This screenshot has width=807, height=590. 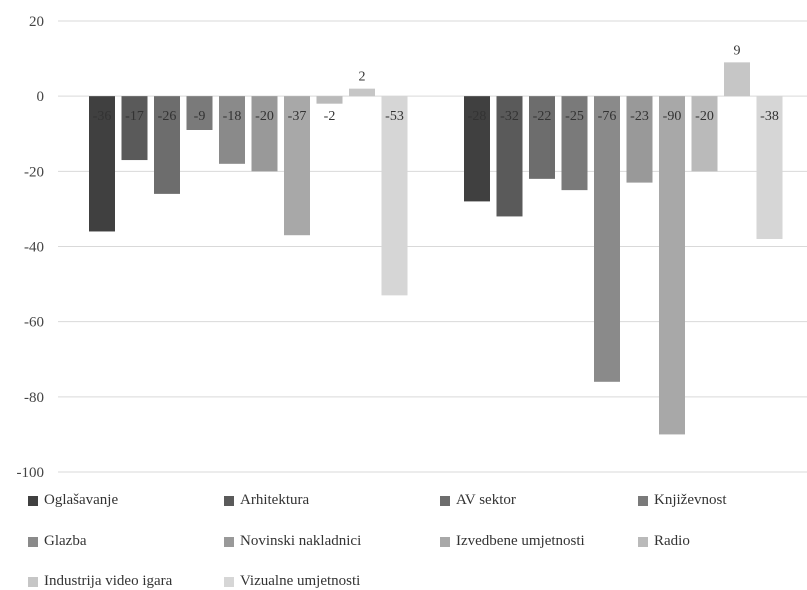 I want to click on data-label: -32, so click(x=509, y=116).